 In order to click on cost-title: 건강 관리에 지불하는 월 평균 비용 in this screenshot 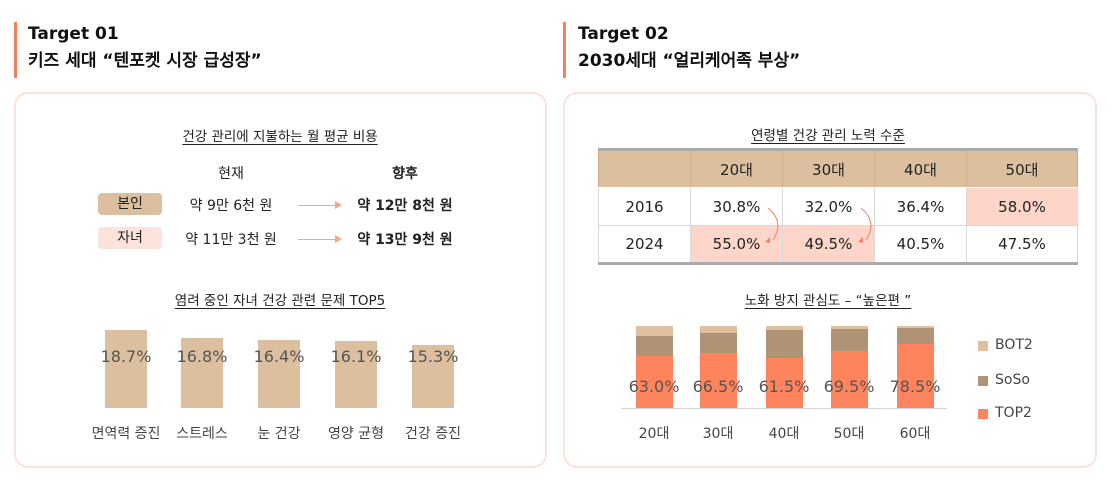, I will do `click(280, 137)`.